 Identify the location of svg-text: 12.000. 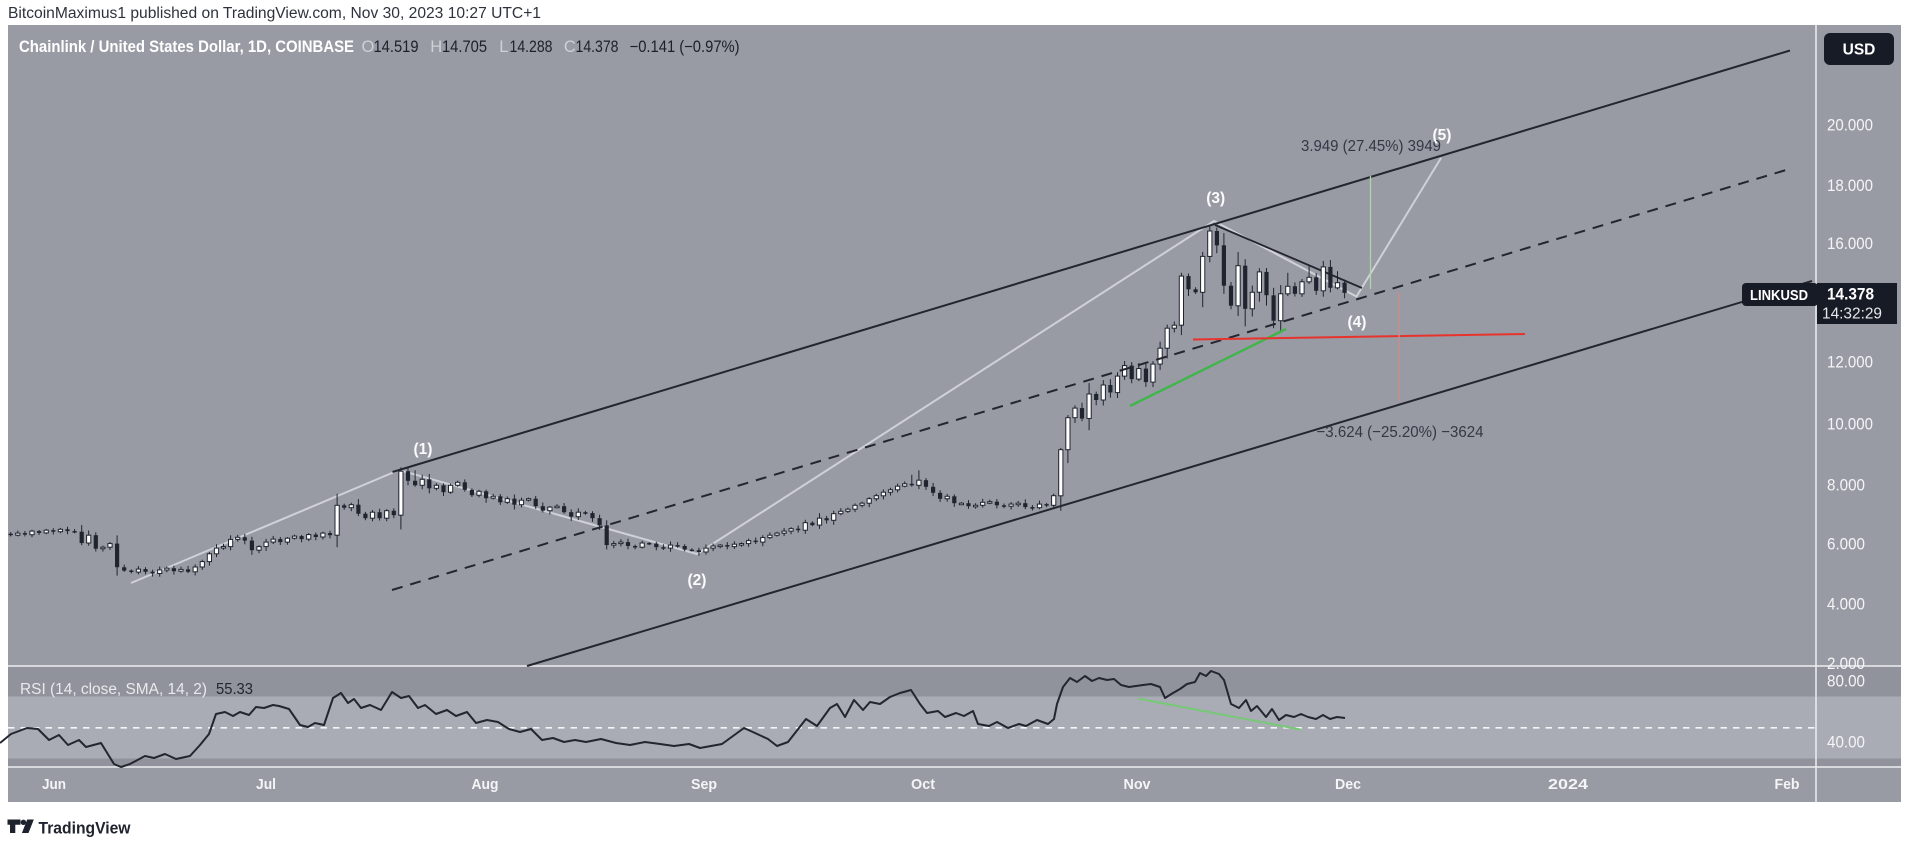
(1850, 362).